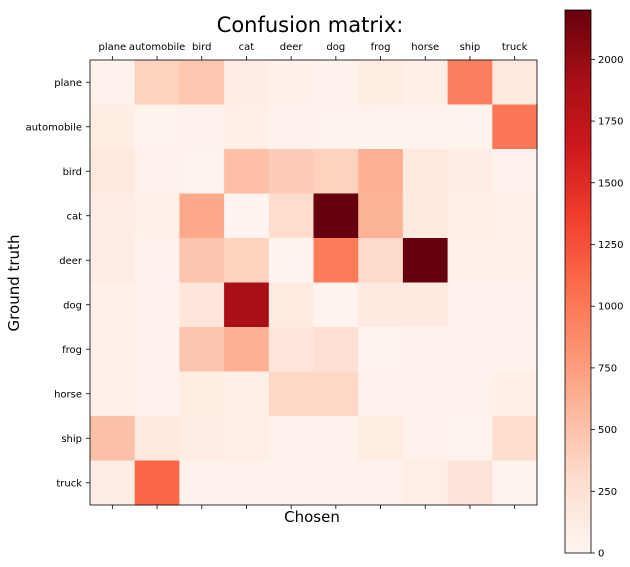 Image resolution: width=630 pixels, height=567 pixels. What do you see at coordinates (336, 394) in the screenshot?
I see `heatmap-cell-horse-dog` at bounding box center [336, 394].